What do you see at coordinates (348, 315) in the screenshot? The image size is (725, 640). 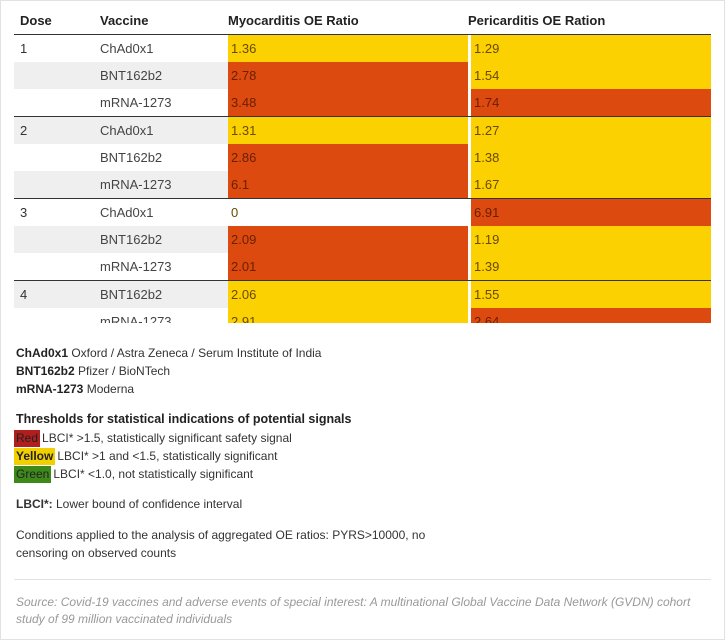 I see `myocarditis-cell: 2.91` at bounding box center [348, 315].